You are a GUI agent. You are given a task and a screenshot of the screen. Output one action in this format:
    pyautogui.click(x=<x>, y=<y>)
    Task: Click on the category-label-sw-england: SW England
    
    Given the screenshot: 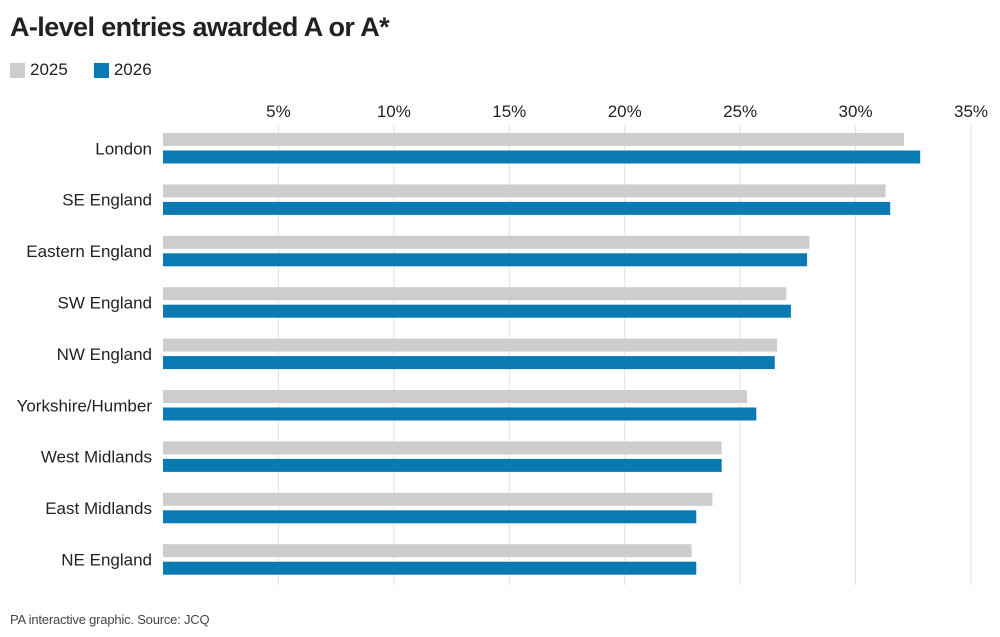 What is the action you would take?
    pyautogui.click(x=105, y=302)
    